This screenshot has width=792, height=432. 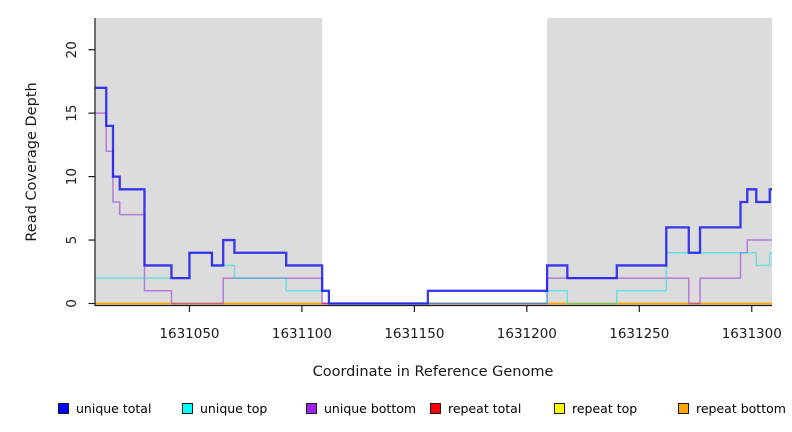 I want to click on x-tick-label: 1631100, so click(x=302, y=334).